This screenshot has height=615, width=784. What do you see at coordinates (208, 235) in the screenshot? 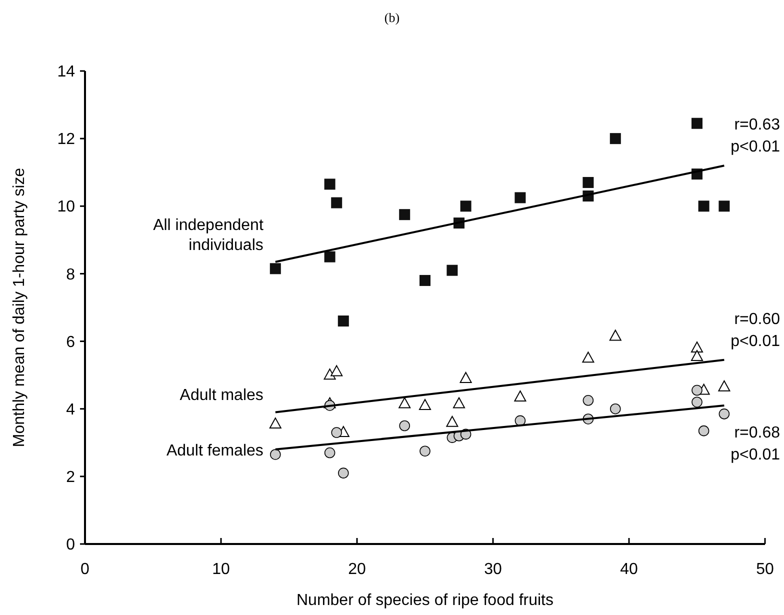
I see `series-label: All independent individuals` at bounding box center [208, 235].